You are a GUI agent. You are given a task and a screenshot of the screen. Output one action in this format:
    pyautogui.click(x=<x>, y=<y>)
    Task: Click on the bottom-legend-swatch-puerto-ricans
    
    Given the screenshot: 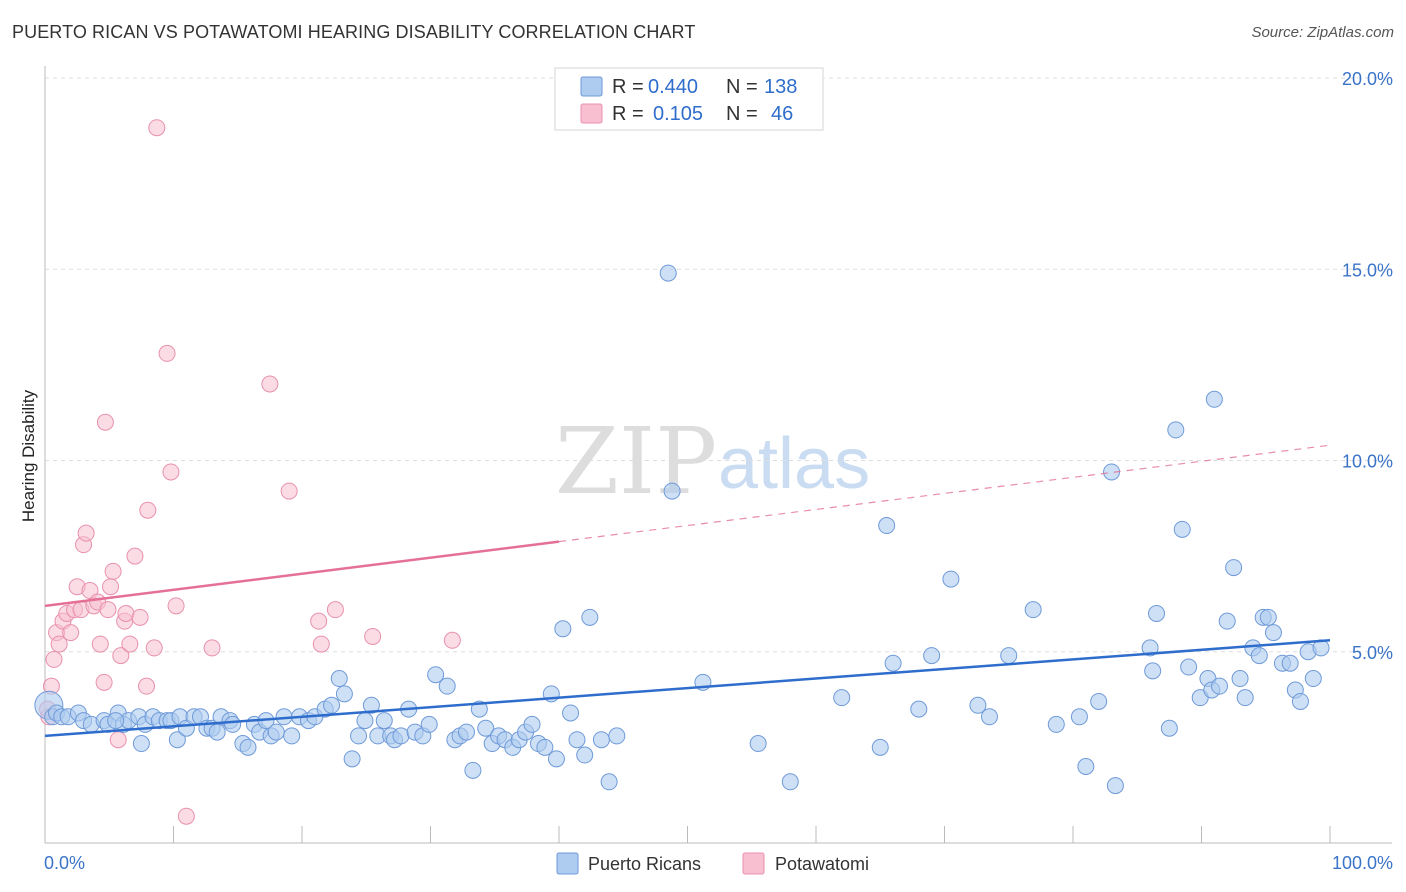 What is the action you would take?
    pyautogui.click(x=567, y=863)
    